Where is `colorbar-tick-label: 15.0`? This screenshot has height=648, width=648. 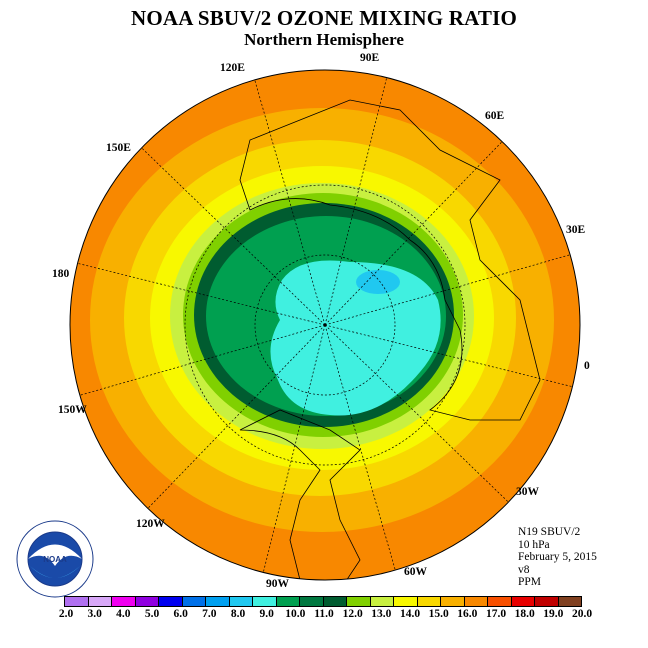 colorbar-tick-label: 15.0 is located at coordinates (438, 614).